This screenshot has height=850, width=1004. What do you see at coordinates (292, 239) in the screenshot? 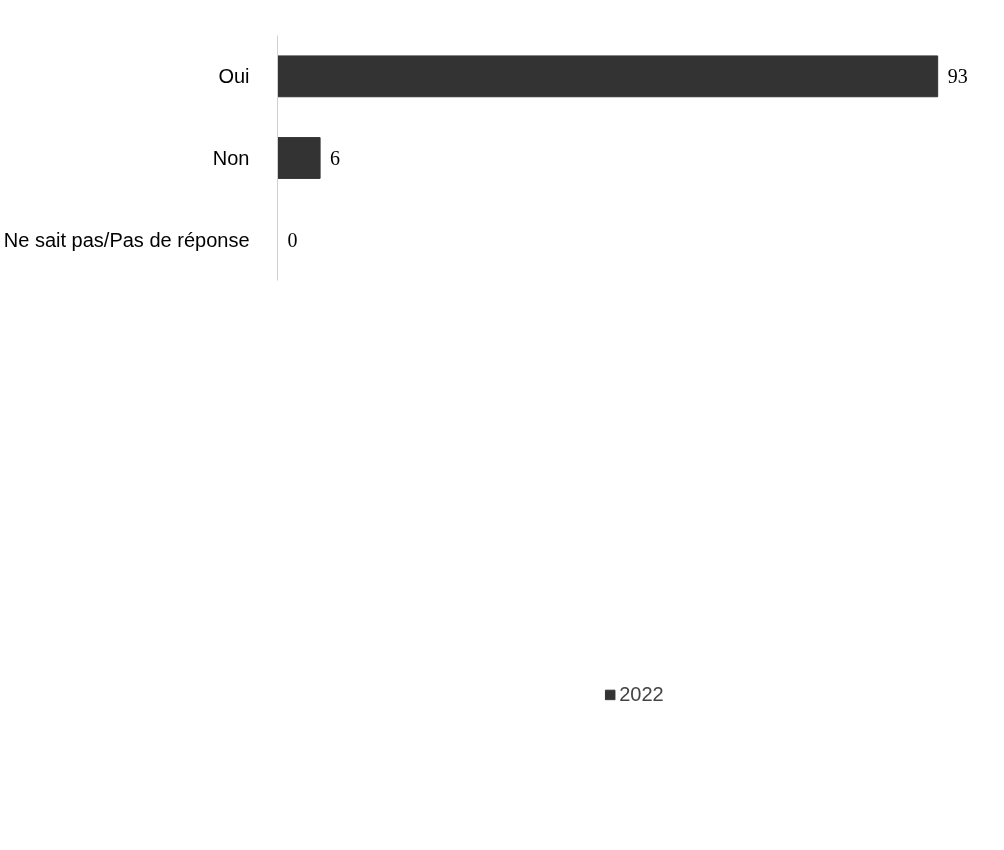
I see `data-label: 0` at bounding box center [292, 239].